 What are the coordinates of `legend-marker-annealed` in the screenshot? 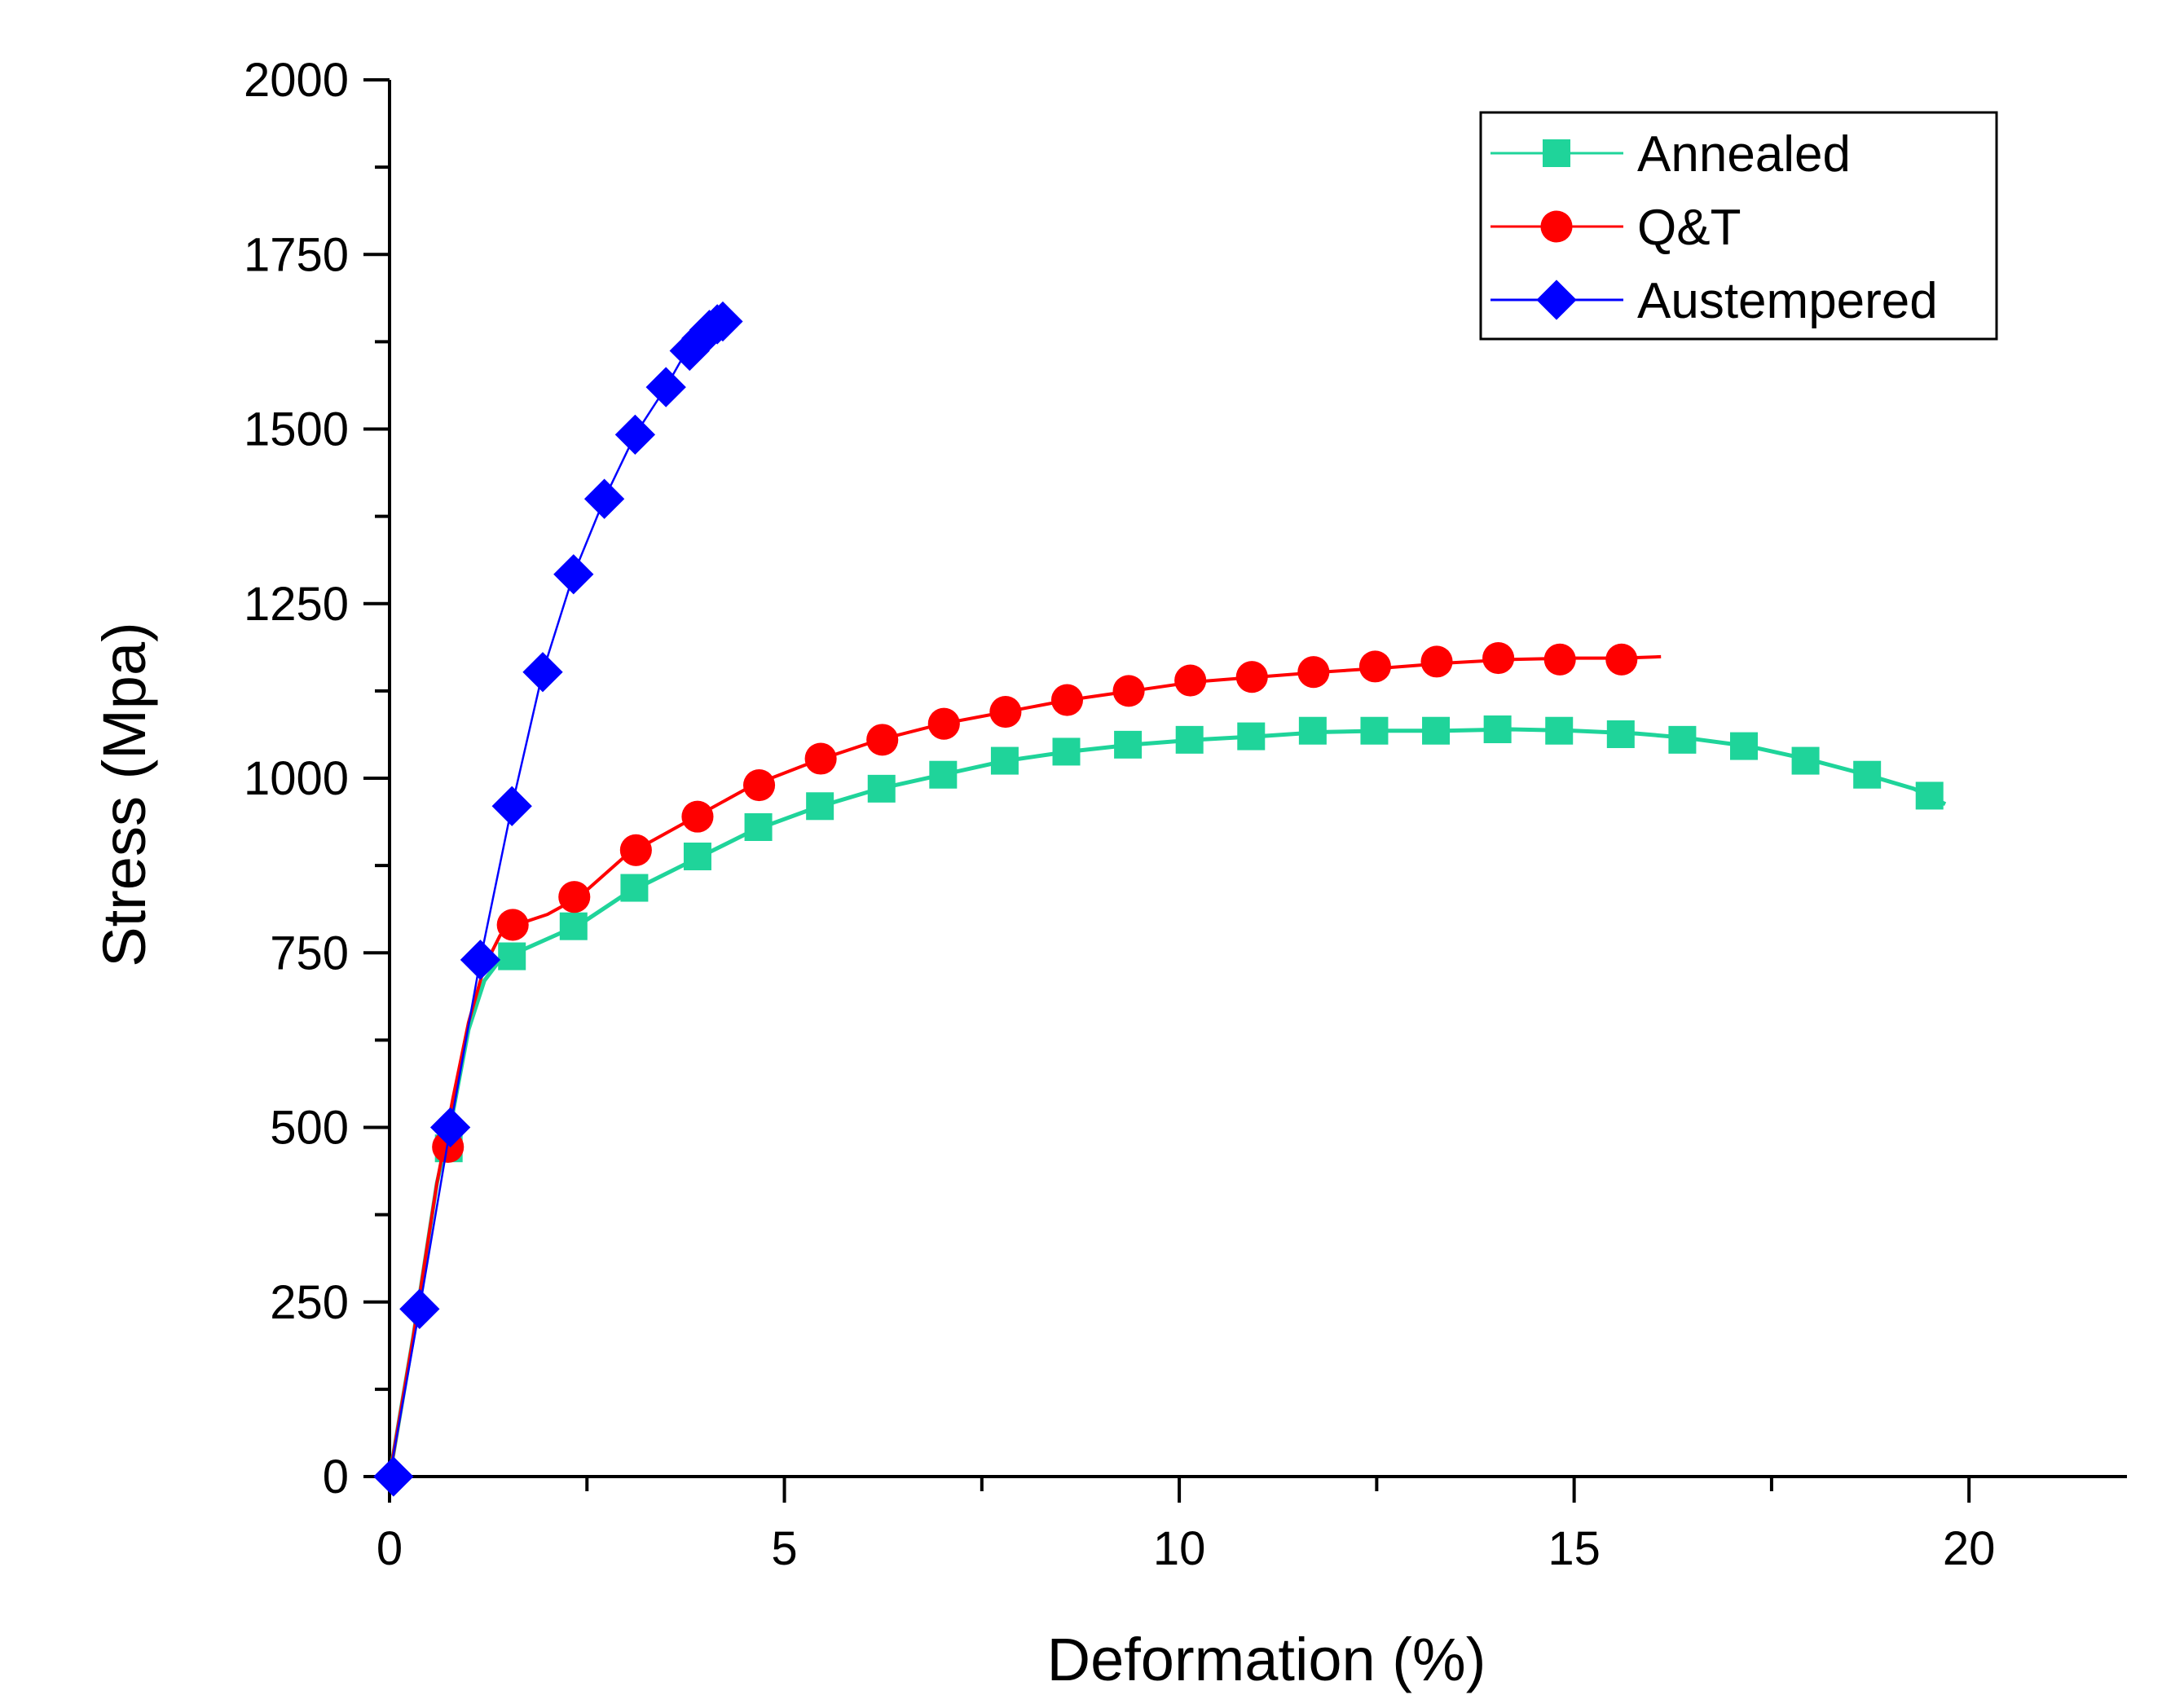 It's located at (1556, 153).